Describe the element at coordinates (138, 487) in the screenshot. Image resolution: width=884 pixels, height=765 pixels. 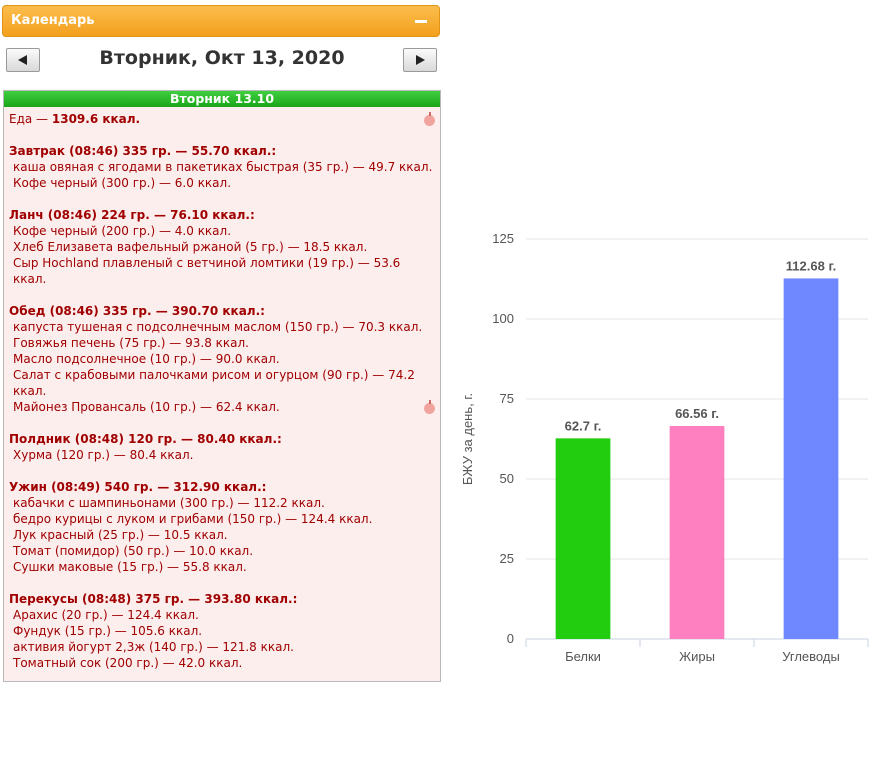
I see `meal-title: Ужин (08:49) 540 гр. — 312.90 ккал.:` at that location.